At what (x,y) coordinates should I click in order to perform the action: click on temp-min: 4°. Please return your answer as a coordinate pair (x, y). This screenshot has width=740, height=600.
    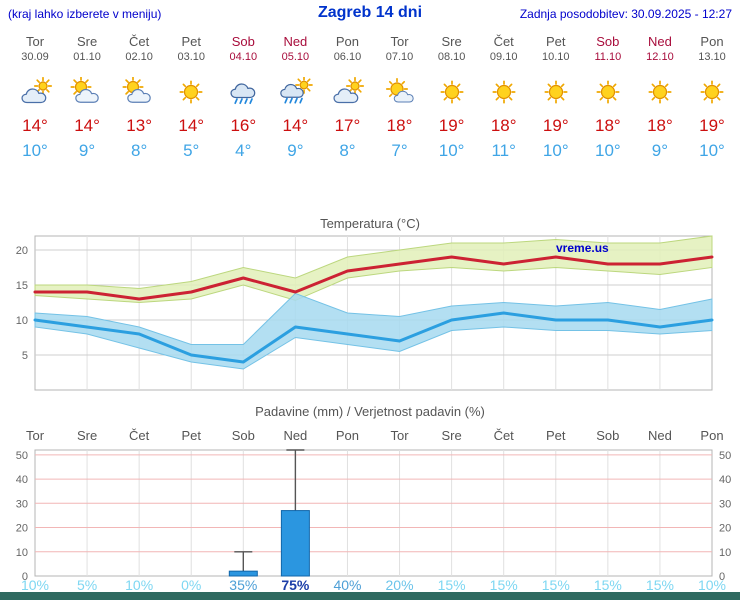
    Looking at the image, I should click on (243, 150).